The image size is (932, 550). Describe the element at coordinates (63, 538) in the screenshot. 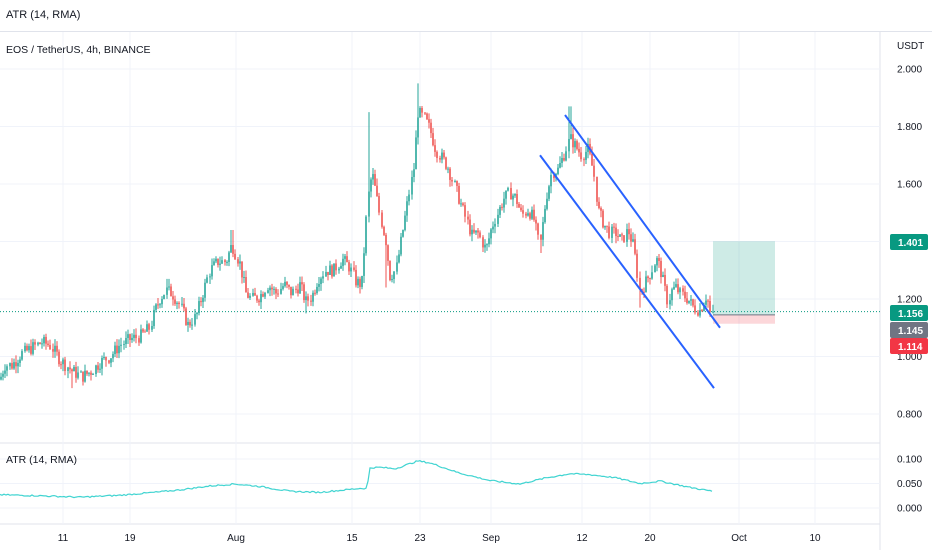

I see `time-tick-label: 11` at that location.